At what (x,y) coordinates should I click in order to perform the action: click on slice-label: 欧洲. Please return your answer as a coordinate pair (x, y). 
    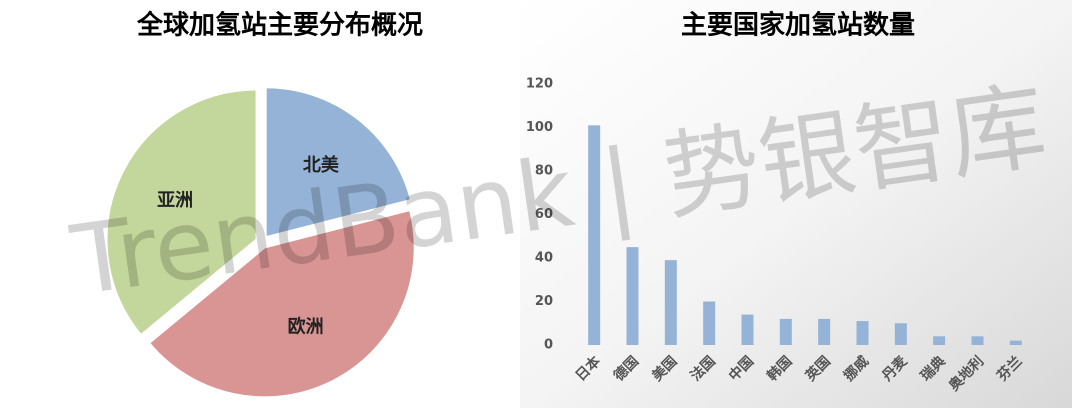
    Looking at the image, I should click on (306, 327).